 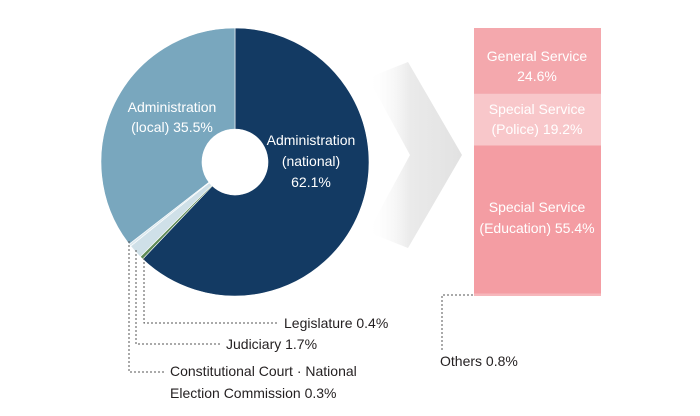 What do you see at coordinates (311, 182) in the screenshot?
I see `label-line: 62.1%` at bounding box center [311, 182].